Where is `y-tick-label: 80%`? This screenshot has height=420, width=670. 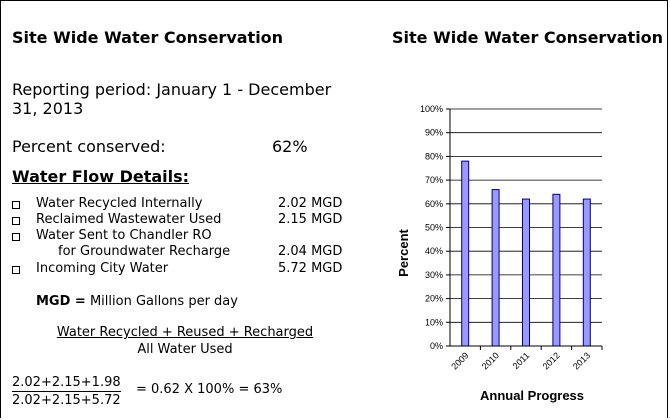 y-tick-label: 80% is located at coordinates (434, 156).